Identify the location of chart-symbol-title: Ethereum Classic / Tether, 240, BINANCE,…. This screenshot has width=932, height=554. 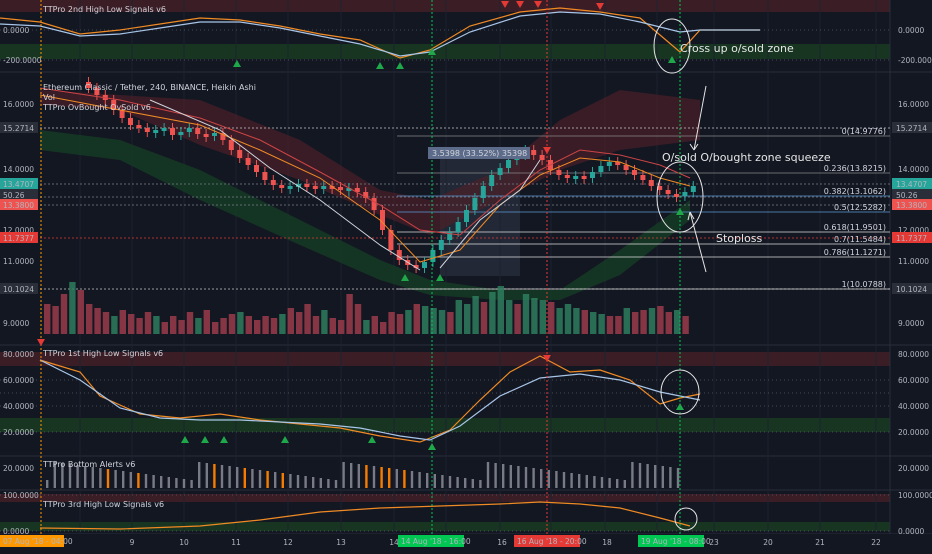
(149, 87).